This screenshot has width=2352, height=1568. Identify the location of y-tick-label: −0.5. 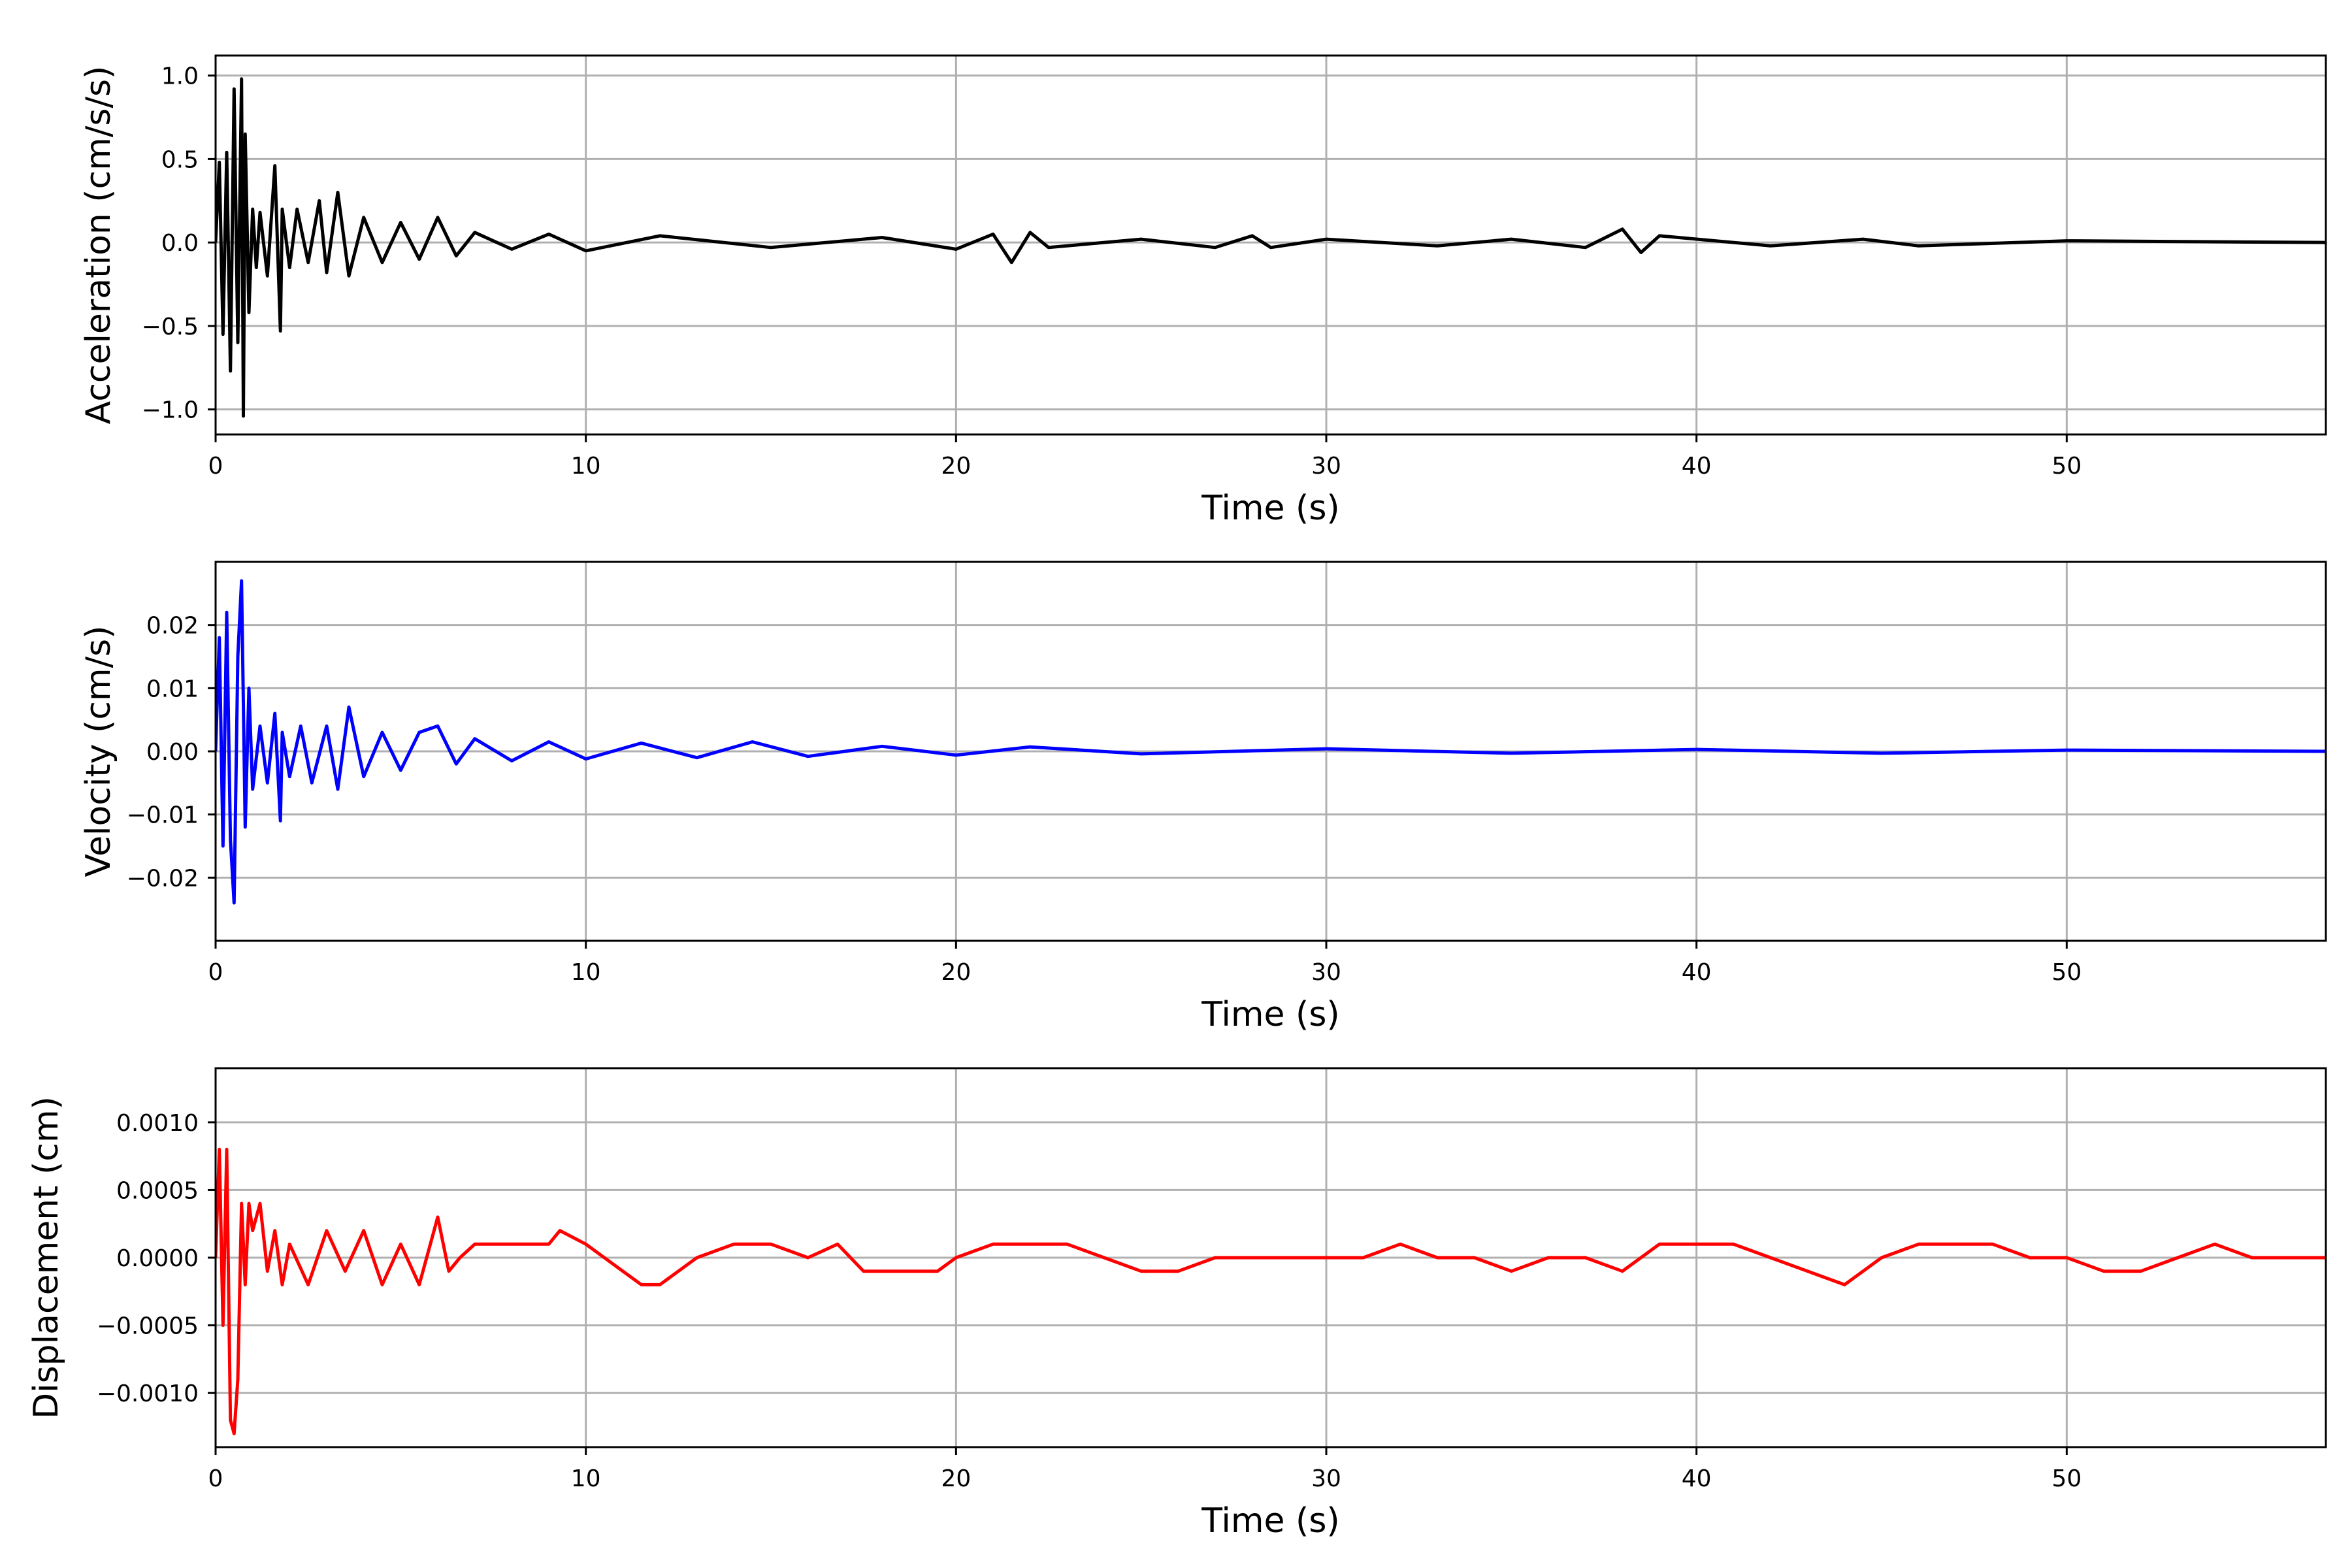
(170, 327).